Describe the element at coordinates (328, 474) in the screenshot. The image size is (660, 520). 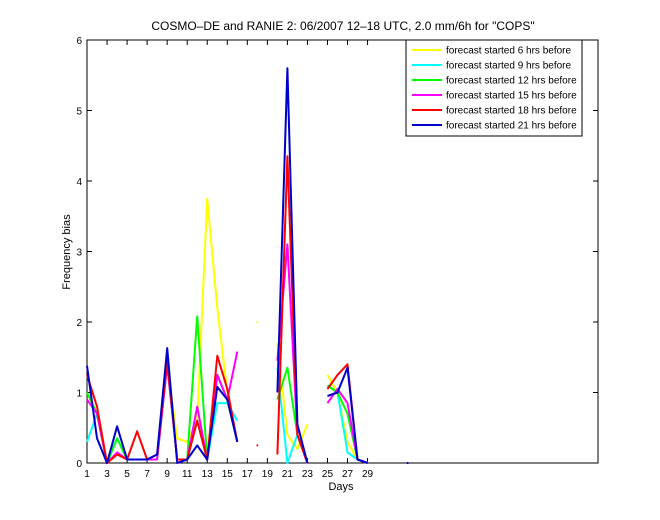
I see `x-tick-label: 25` at that location.